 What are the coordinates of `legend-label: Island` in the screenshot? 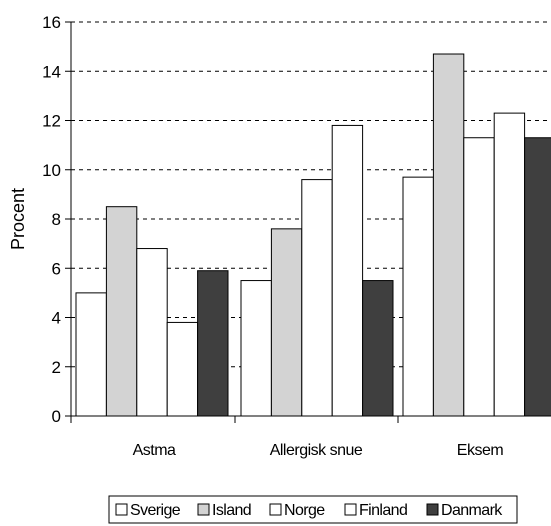 It's located at (231, 510).